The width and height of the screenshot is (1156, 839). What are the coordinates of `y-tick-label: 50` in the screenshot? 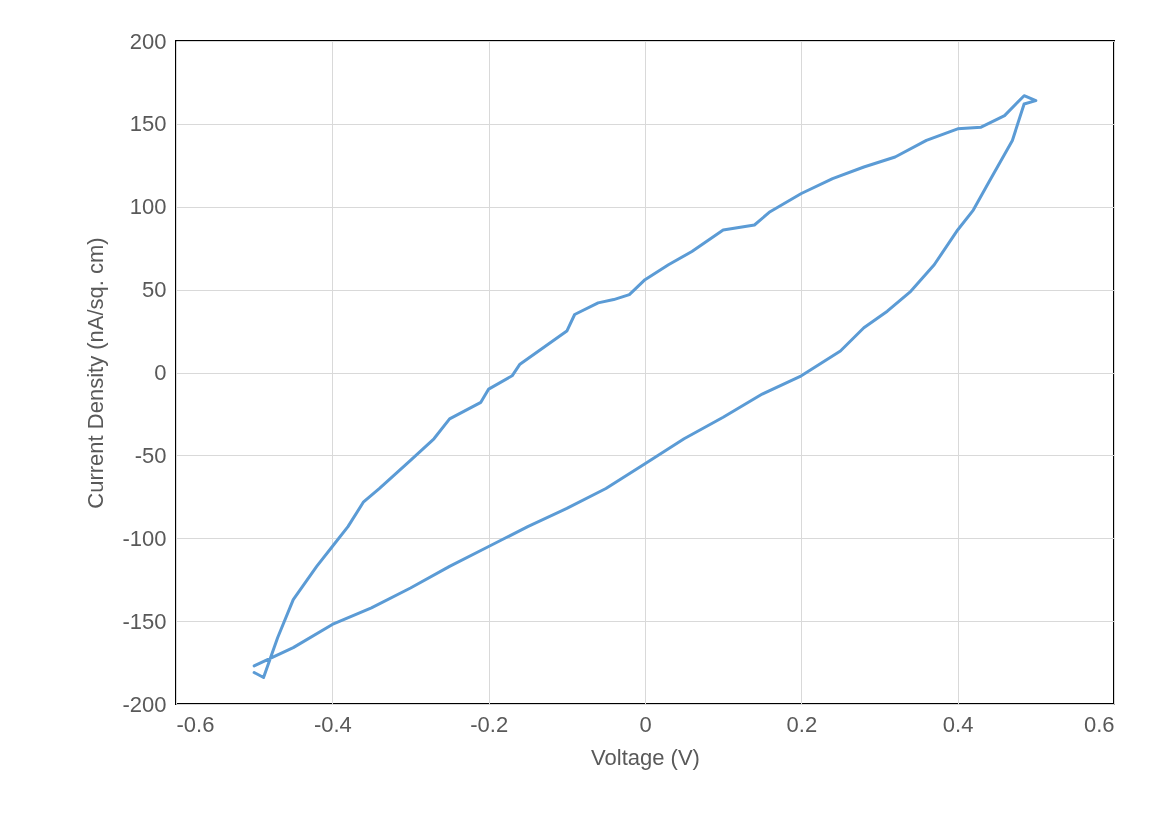 It's located at (154, 290).